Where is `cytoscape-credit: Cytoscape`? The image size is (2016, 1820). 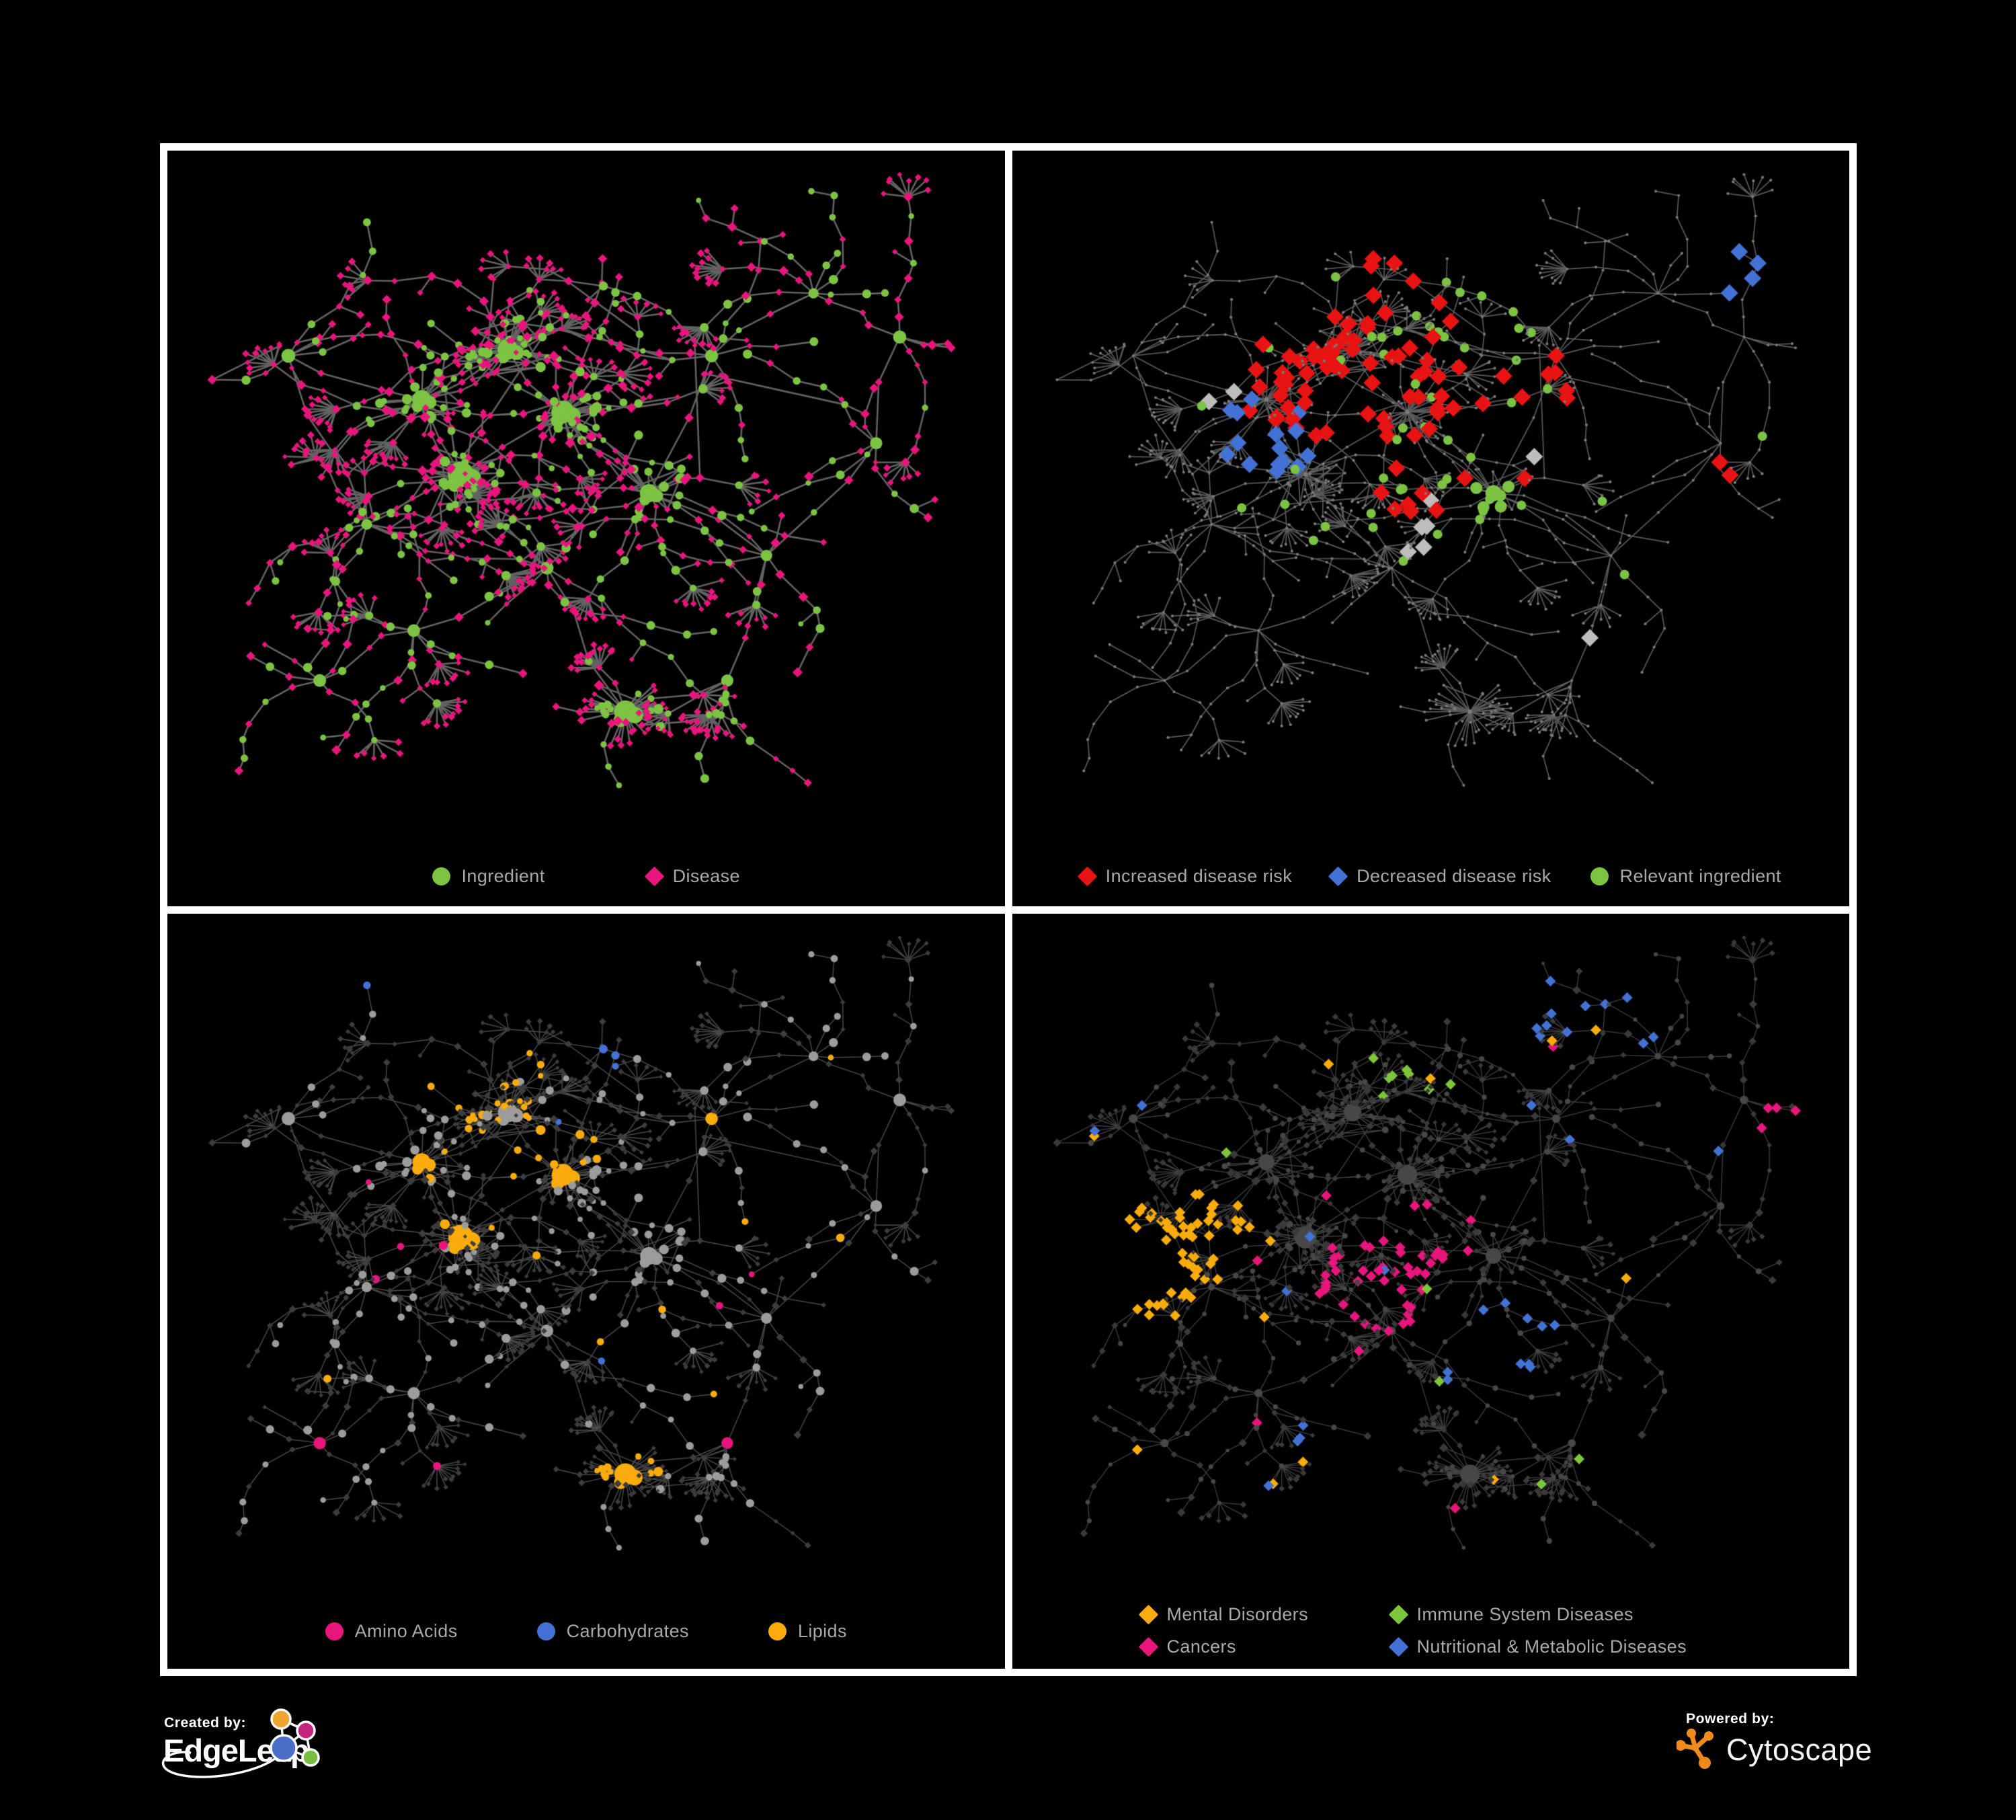
cytoscape-credit: Cytoscape is located at coordinates (1774, 1750).